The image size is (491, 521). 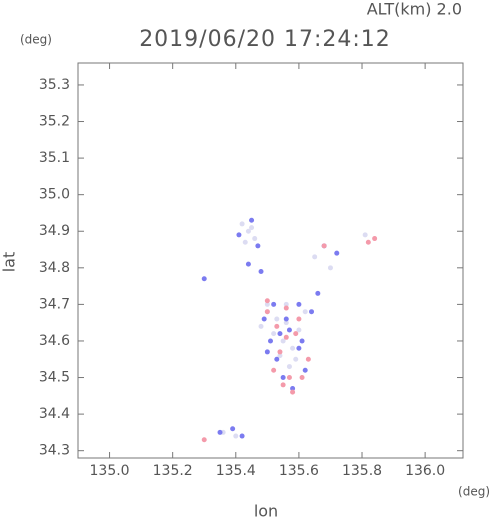 I want to click on altitude-label: ALT(km) 2.0, so click(x=414, y=9).